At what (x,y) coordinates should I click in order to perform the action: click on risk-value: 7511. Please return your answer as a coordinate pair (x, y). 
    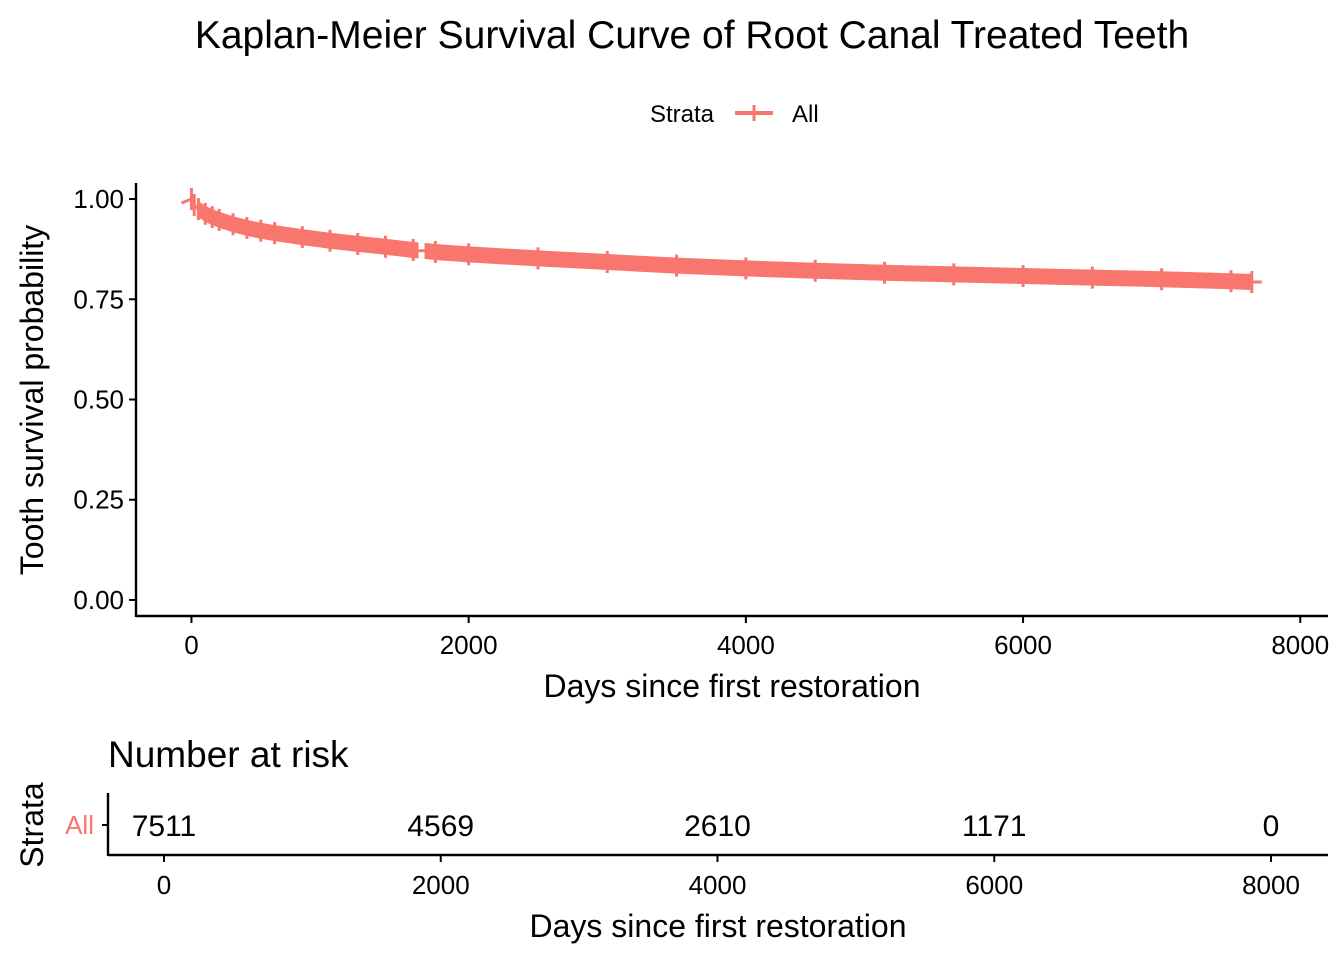
    Looking at the image, I should click on (164, 826).